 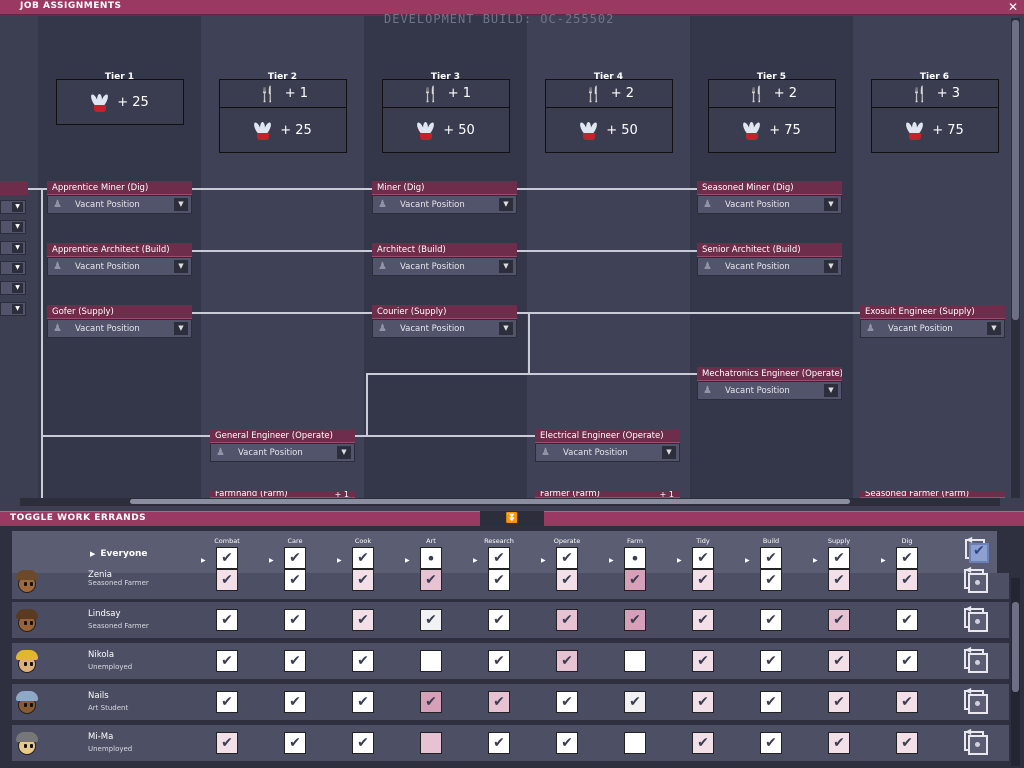 I want to click on everyone-label: ▶ Everyone, so click(x=119, y=554).